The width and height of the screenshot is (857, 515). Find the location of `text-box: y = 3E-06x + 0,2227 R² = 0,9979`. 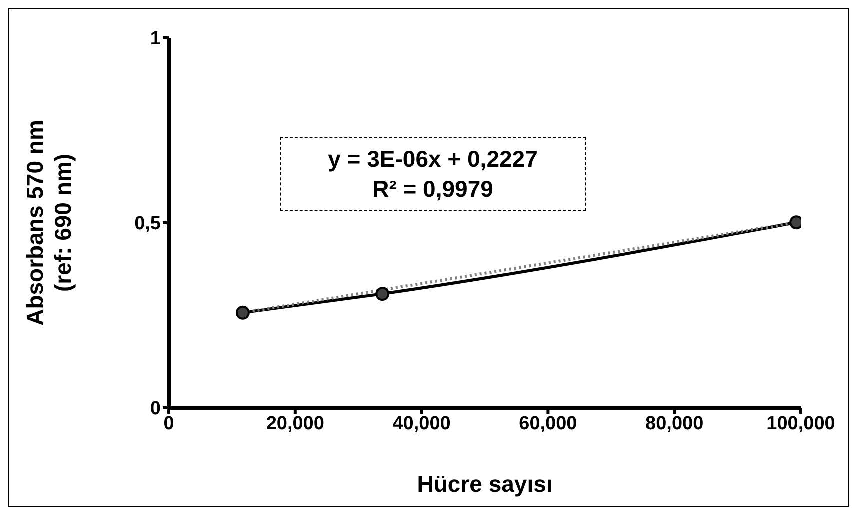

text-box: y = 3E-06x + 0,2227 R² = 0,9979 is located at coordinates (433, 174).